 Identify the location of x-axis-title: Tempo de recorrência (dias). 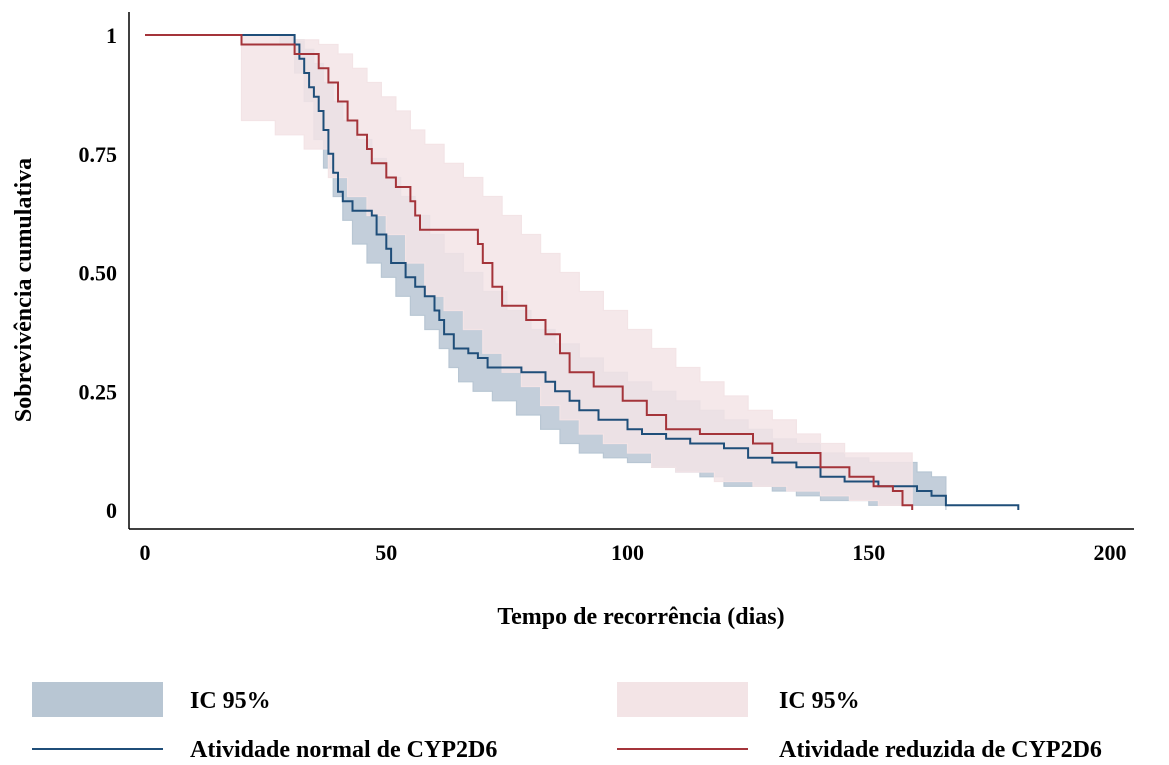
(640, 617).